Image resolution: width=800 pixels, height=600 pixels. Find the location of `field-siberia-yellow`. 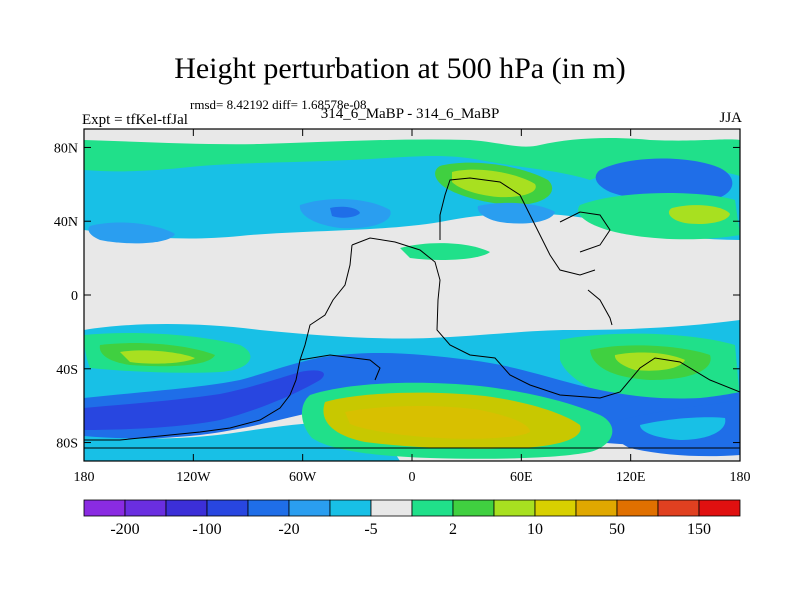

field-siberia-yellow is located at coordinates (494, 183).